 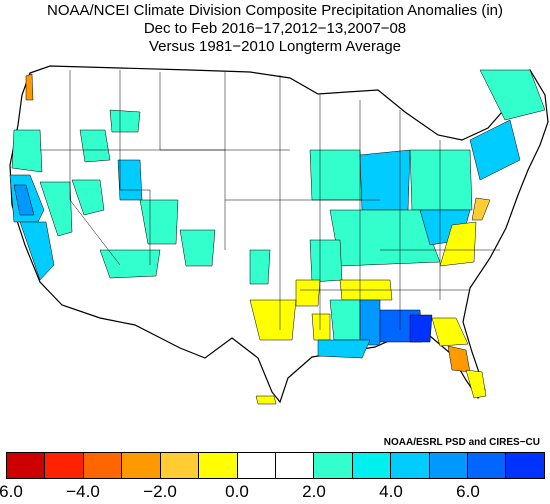 I want to click on color-scale-tick-label: −6.0, so click(x=11, y=491).